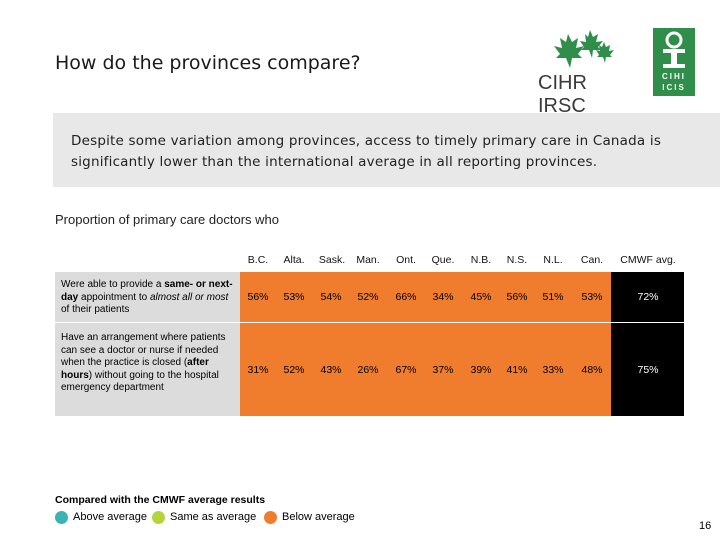 Image resolution: width=720 pixels, height=540 pixels. Describe the element at coordinates (368, 260) in the screenshot. I see `column-header: Man.` at that location.